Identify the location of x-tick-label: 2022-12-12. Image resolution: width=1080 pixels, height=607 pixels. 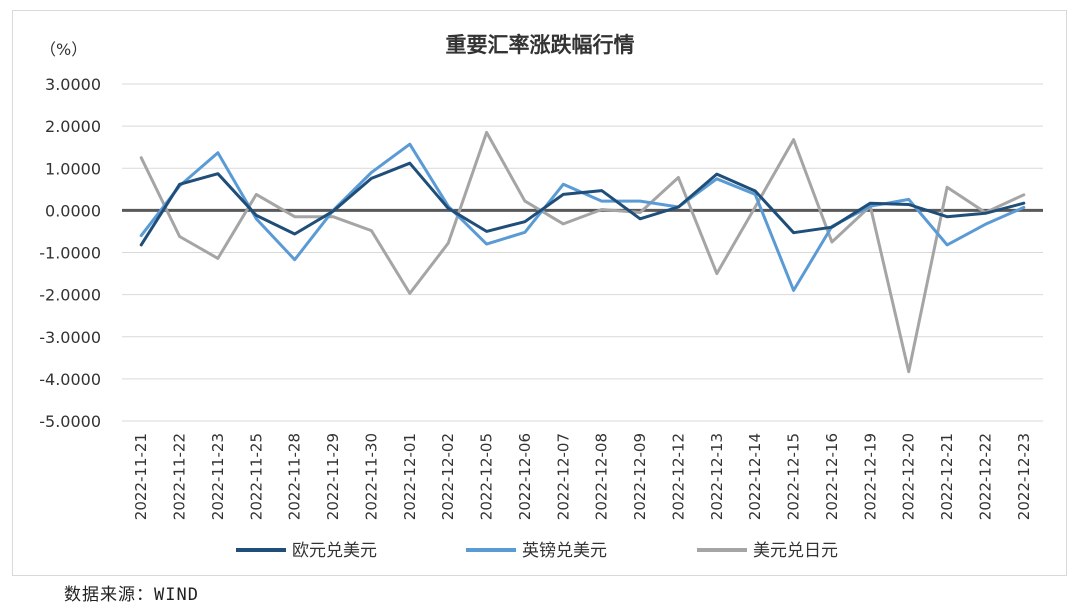
(678, 476).